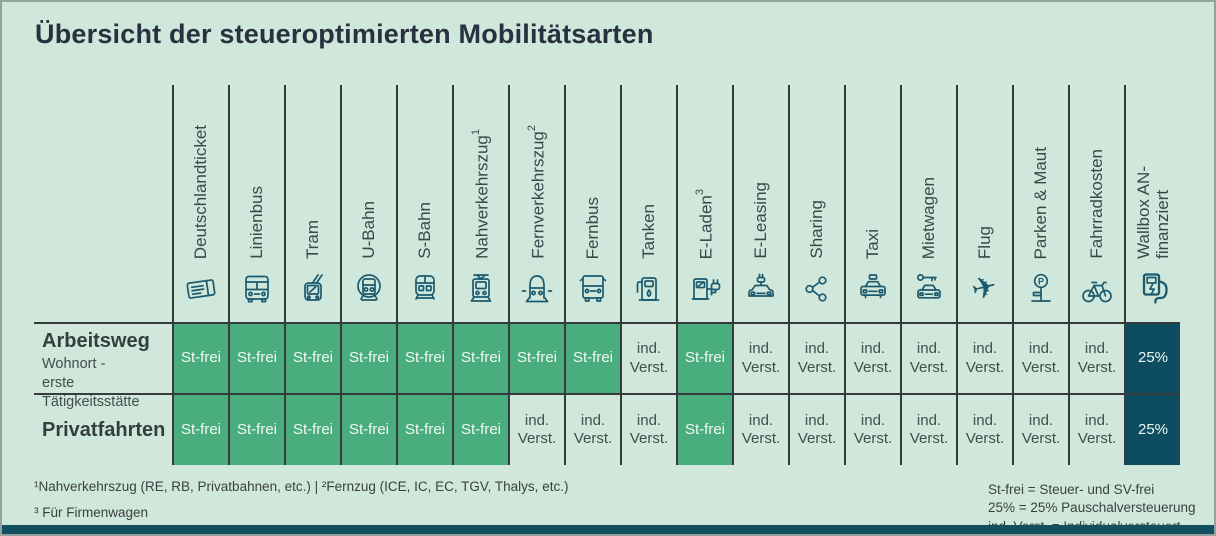 The image size is (1216, 536). I want to click on cell-privatfahrten-mietwagen: ind. Verst., so click(928, 429).